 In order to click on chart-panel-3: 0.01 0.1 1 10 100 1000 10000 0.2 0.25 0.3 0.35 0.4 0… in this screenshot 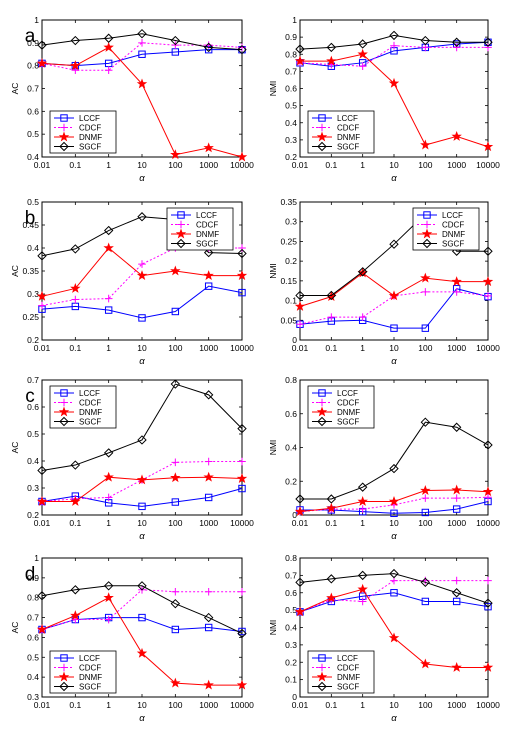, I will do `click(132, 282)`.